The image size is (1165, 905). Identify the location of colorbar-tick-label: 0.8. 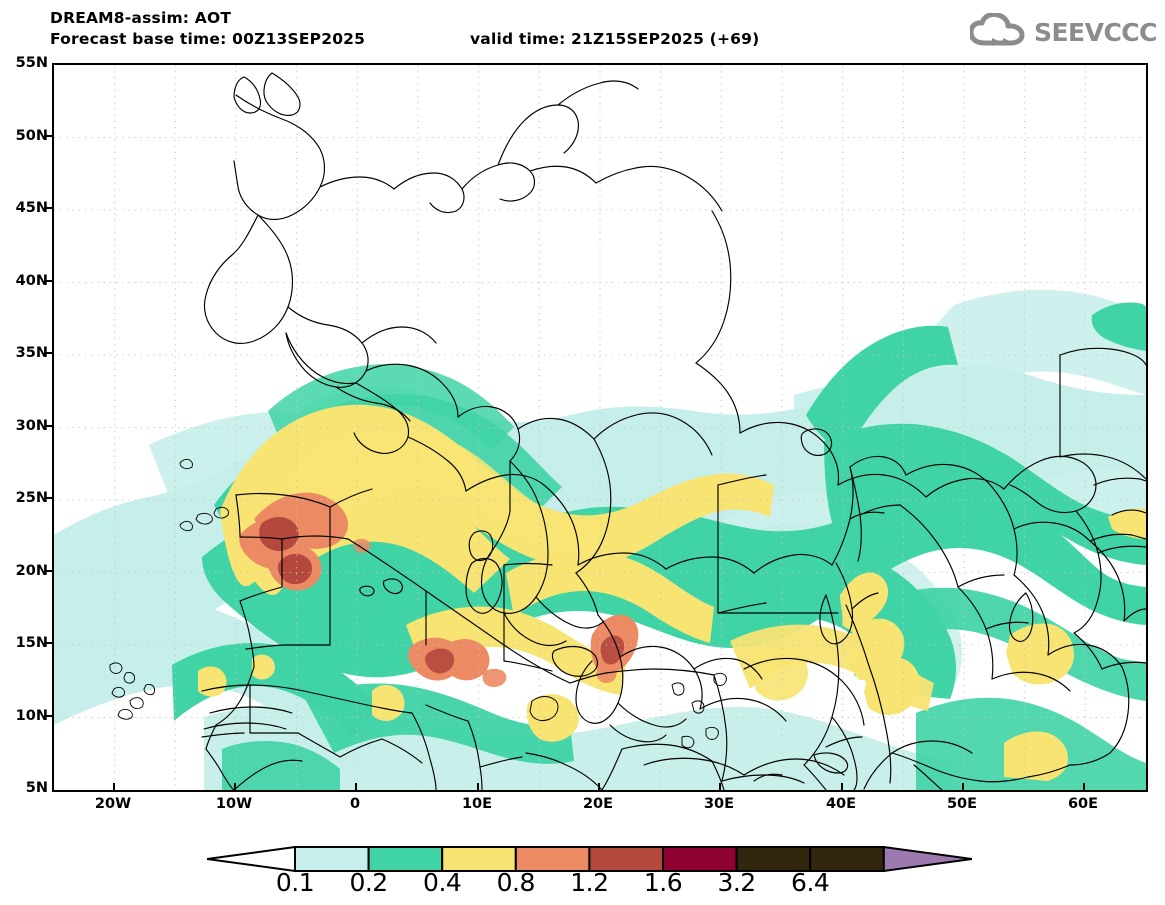
(516, 882).